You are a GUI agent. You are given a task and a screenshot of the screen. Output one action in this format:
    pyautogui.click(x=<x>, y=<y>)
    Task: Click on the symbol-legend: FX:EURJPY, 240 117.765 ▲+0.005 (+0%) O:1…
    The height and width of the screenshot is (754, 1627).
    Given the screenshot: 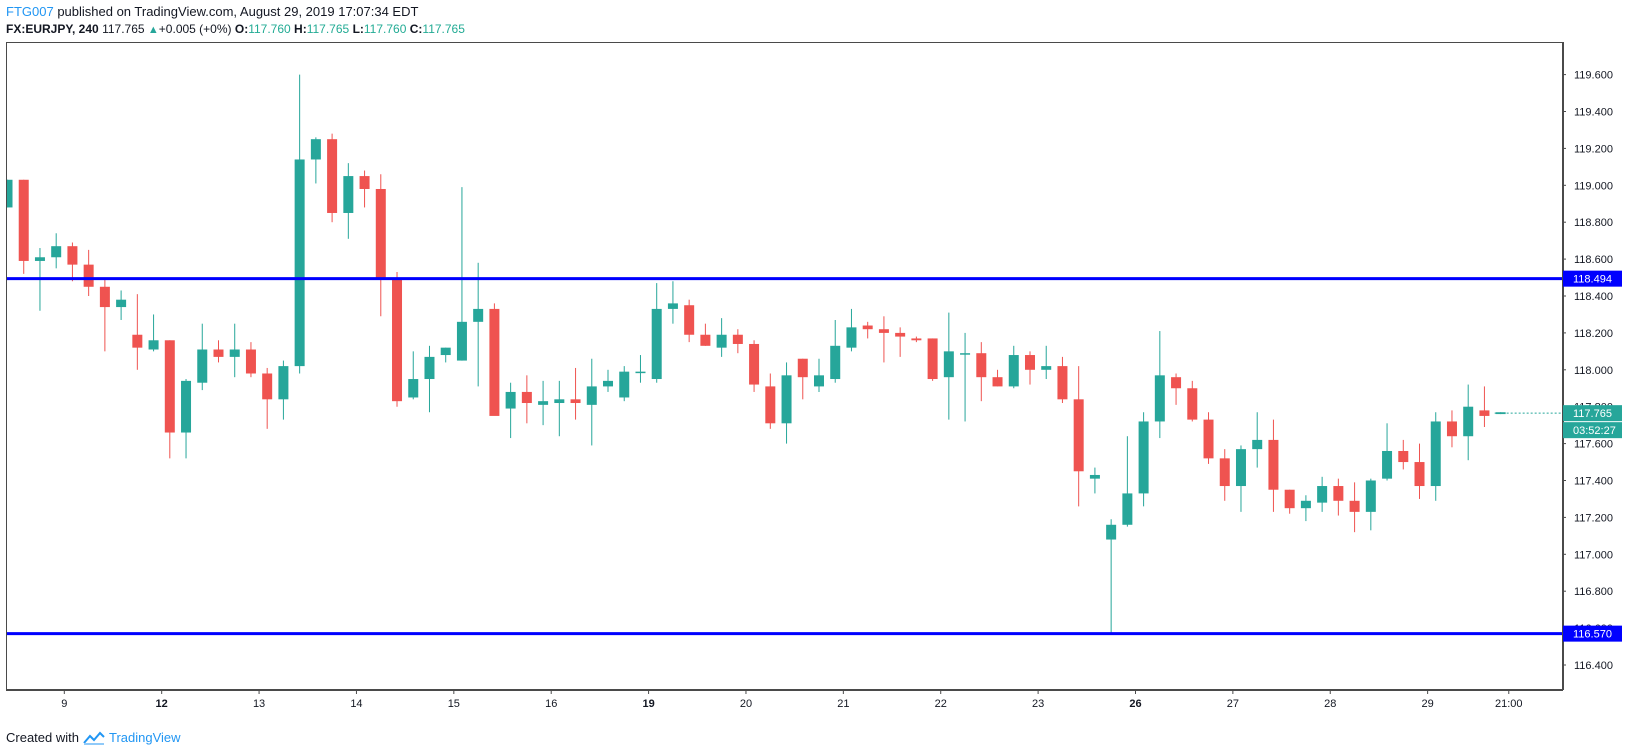 What is the action you would take?
    pyautogui.click(x=235, y=29)
    